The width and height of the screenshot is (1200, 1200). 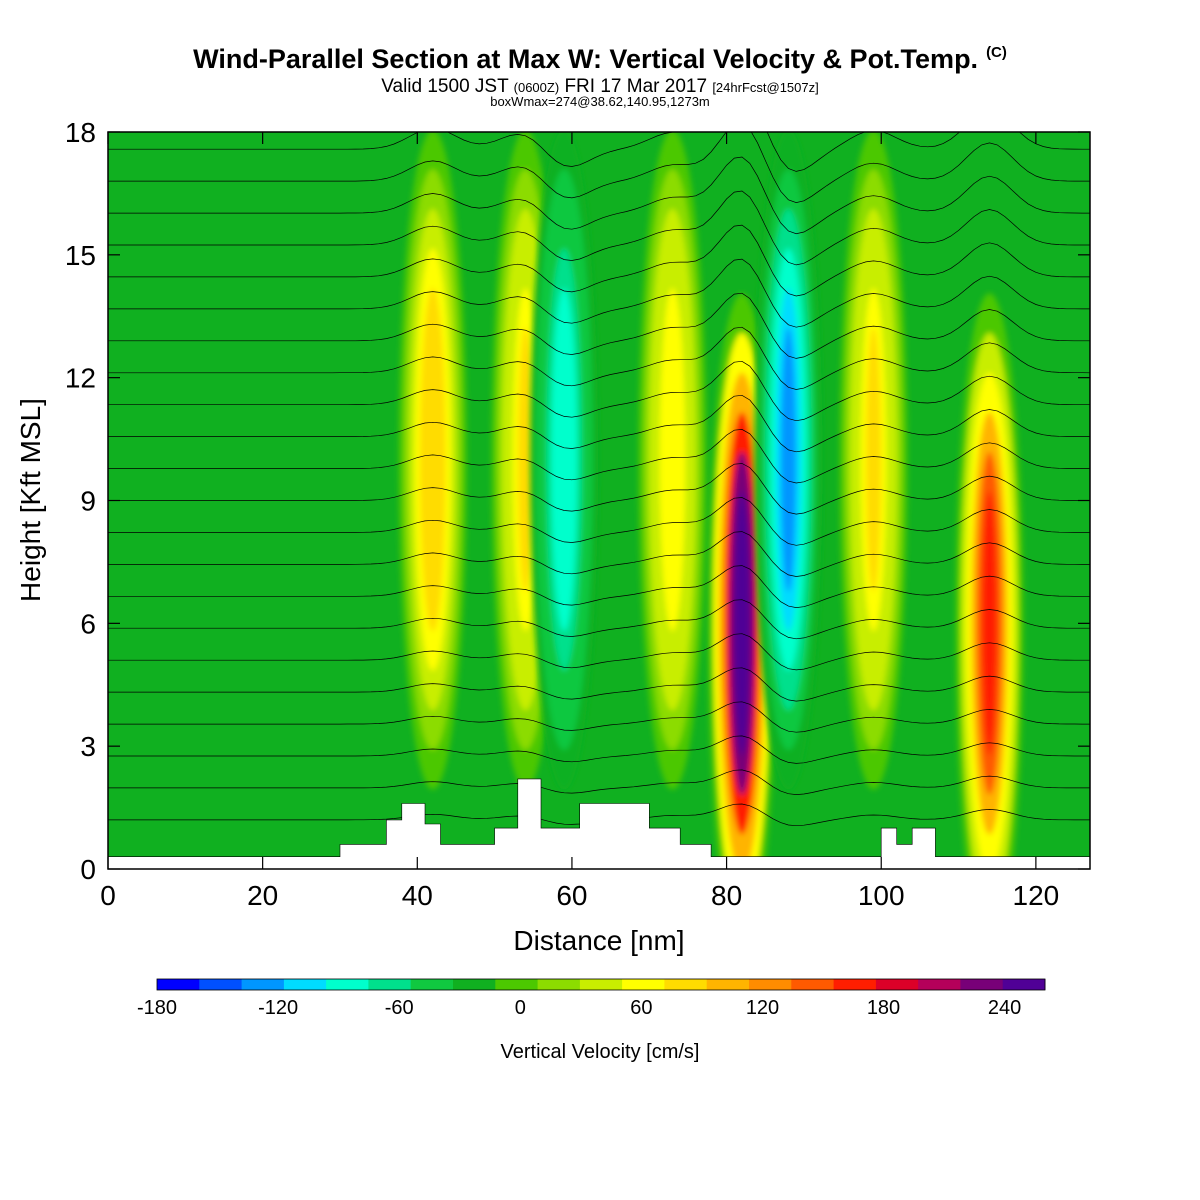 I want to click on colorbar-tick-label: 60, so click(x=641, y=1008).